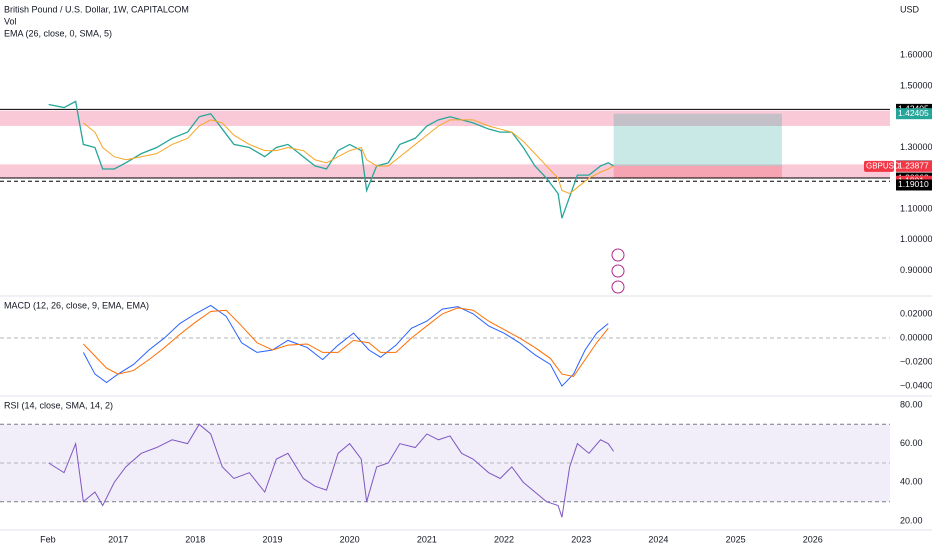 This screenshot has width=932, height=550. I want to click on y-tick-label: 1.10000, so click(916, 208).